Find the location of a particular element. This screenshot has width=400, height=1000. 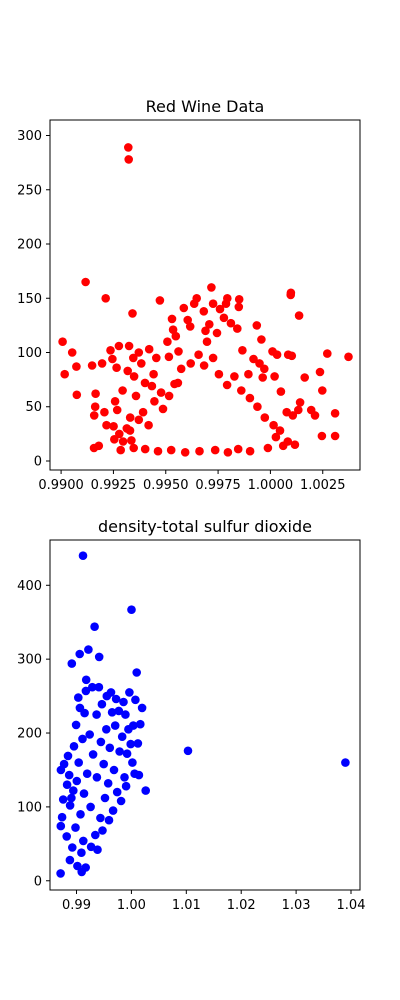

y-tick-label: 50 is located at coordinates (33, 407).